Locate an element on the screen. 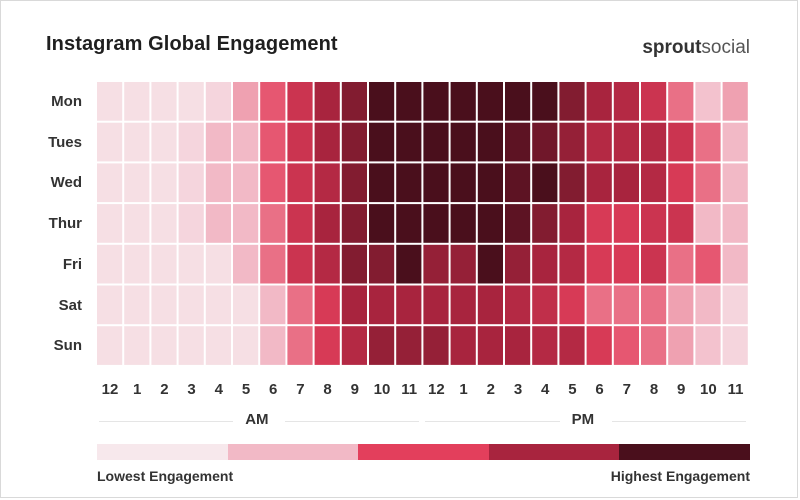 This screenshot has height=500, width=800. hour-label: 5 is located at coordinates (246, 389).